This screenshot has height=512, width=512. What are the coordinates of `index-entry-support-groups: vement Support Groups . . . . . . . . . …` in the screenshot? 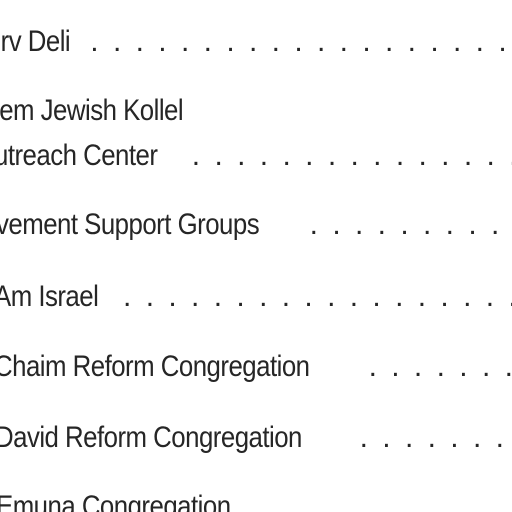 It's located at (256, 225).